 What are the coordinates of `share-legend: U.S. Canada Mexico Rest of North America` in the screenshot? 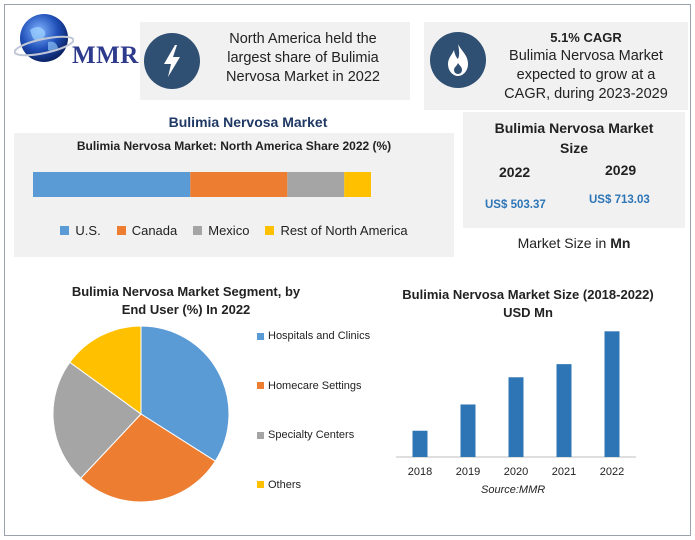 It's located at (234, 230).